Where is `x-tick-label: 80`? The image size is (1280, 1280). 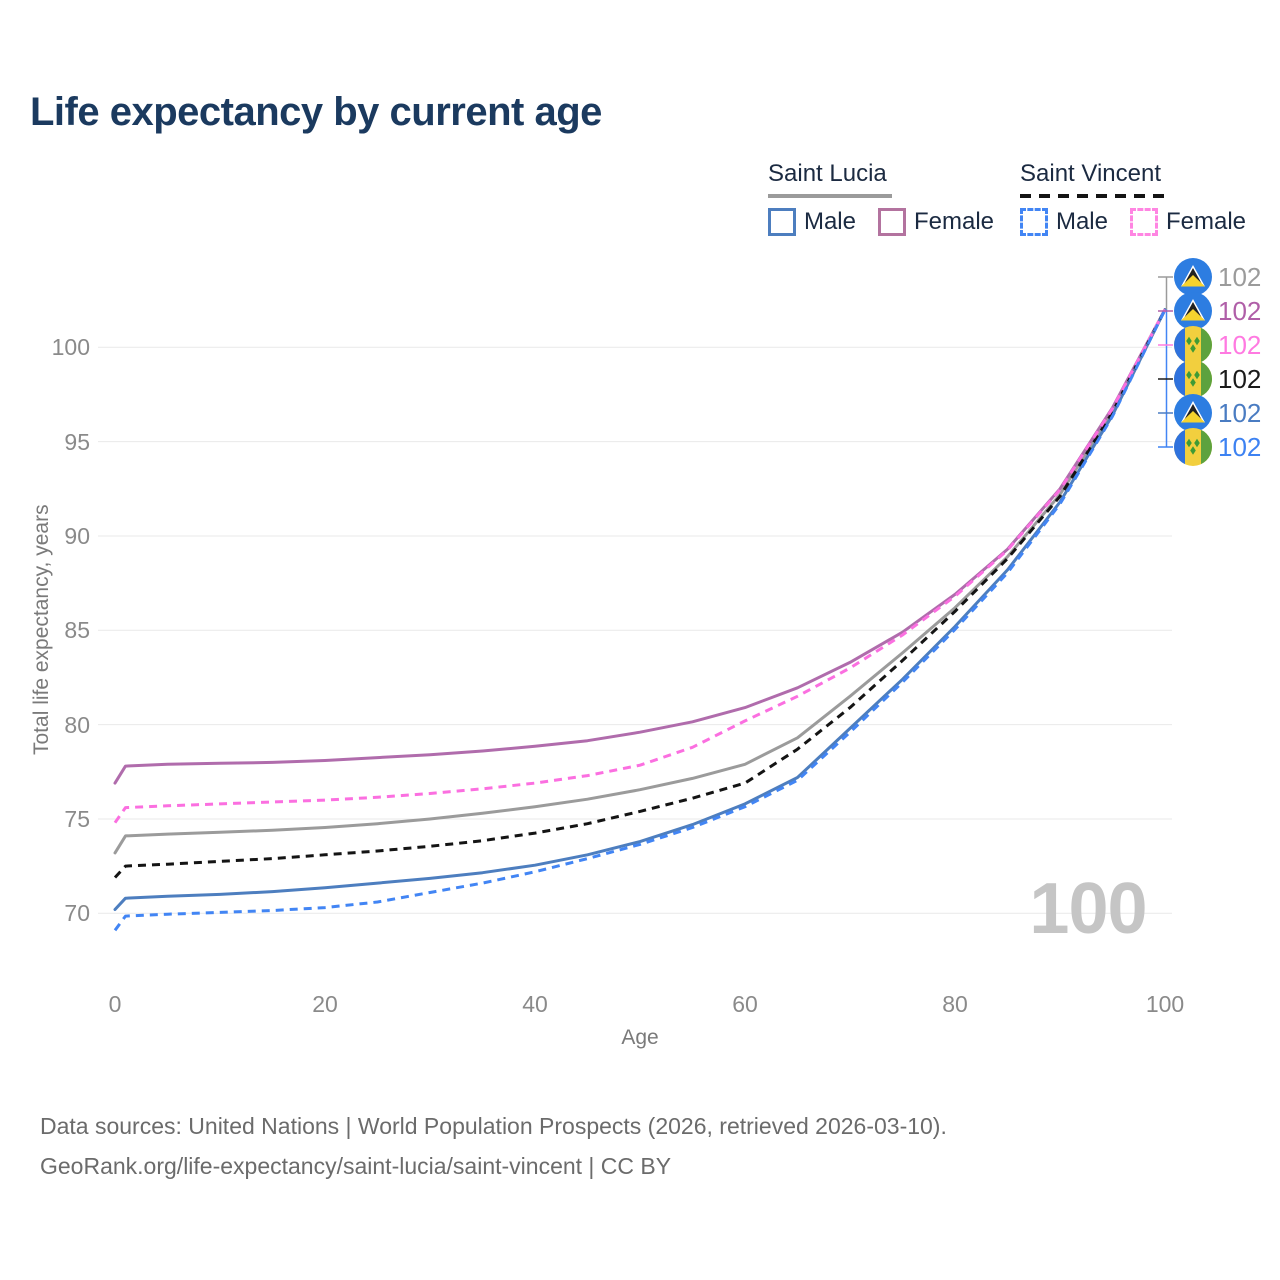 x-tick-label: 80 is located at coordinates (955, 1004).